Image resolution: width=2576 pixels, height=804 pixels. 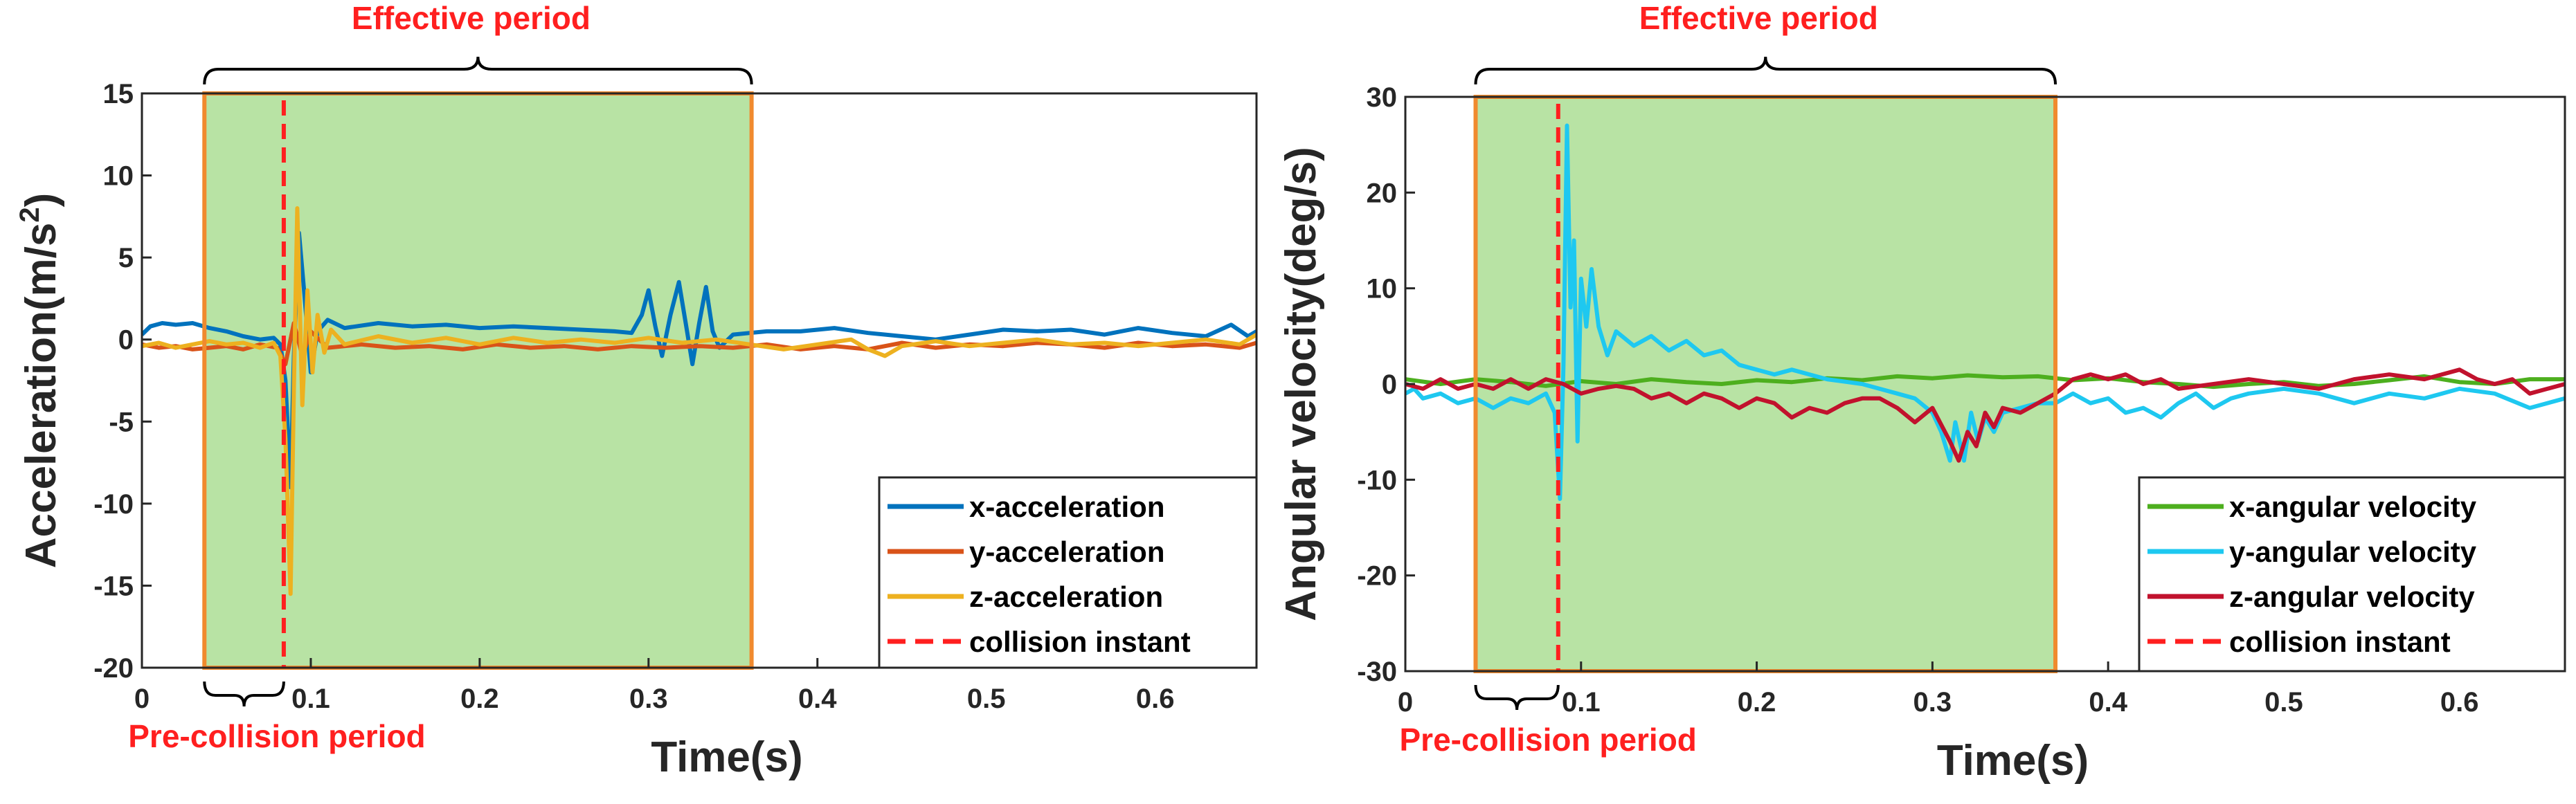 I want to click on legend-label: x-acceleration, so click(x=1066, y=507).